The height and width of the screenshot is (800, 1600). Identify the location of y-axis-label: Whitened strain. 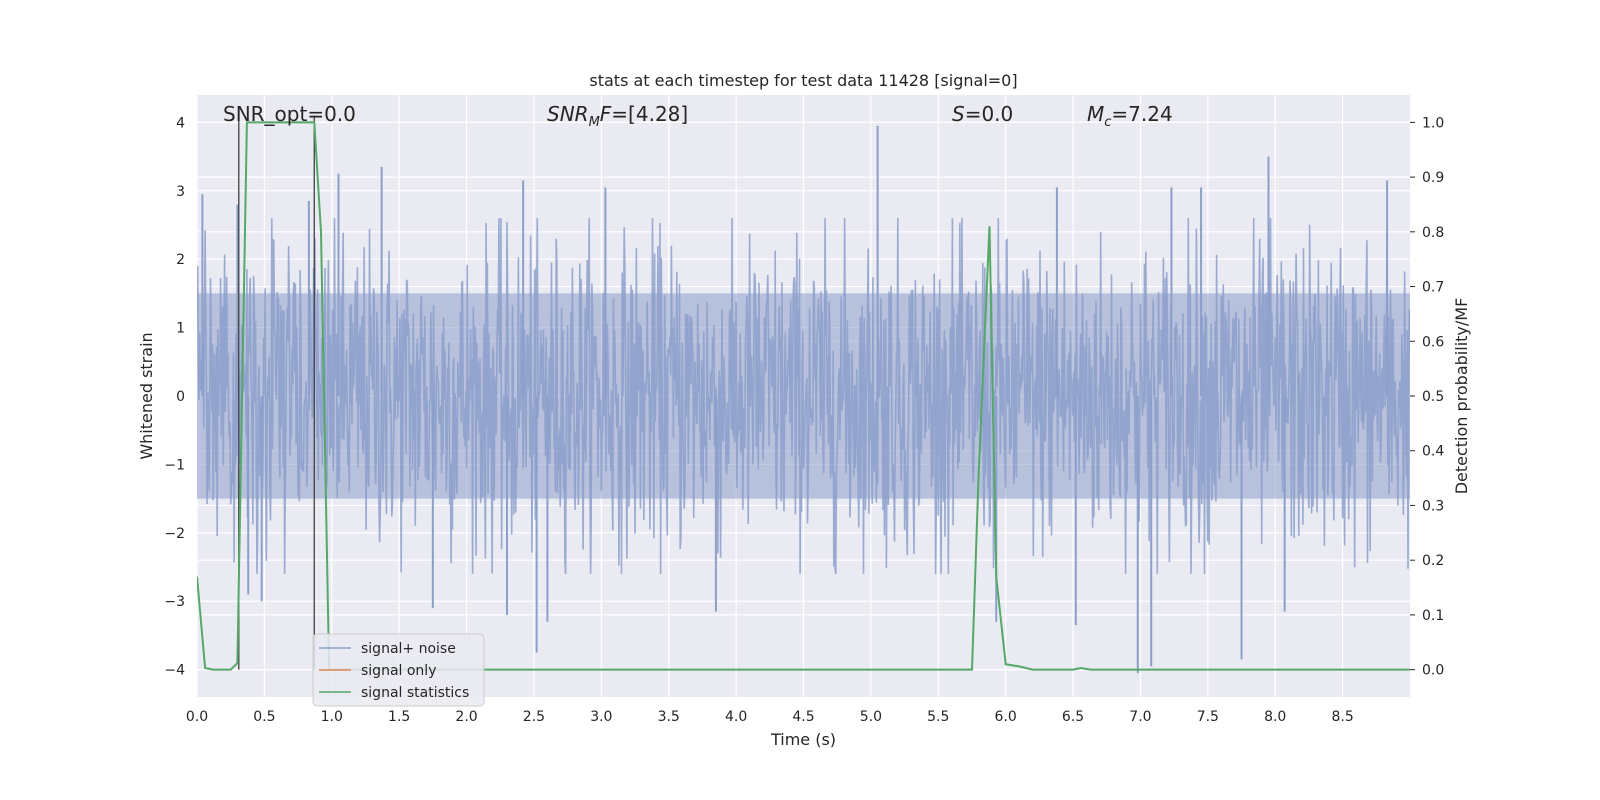
(146, 395).